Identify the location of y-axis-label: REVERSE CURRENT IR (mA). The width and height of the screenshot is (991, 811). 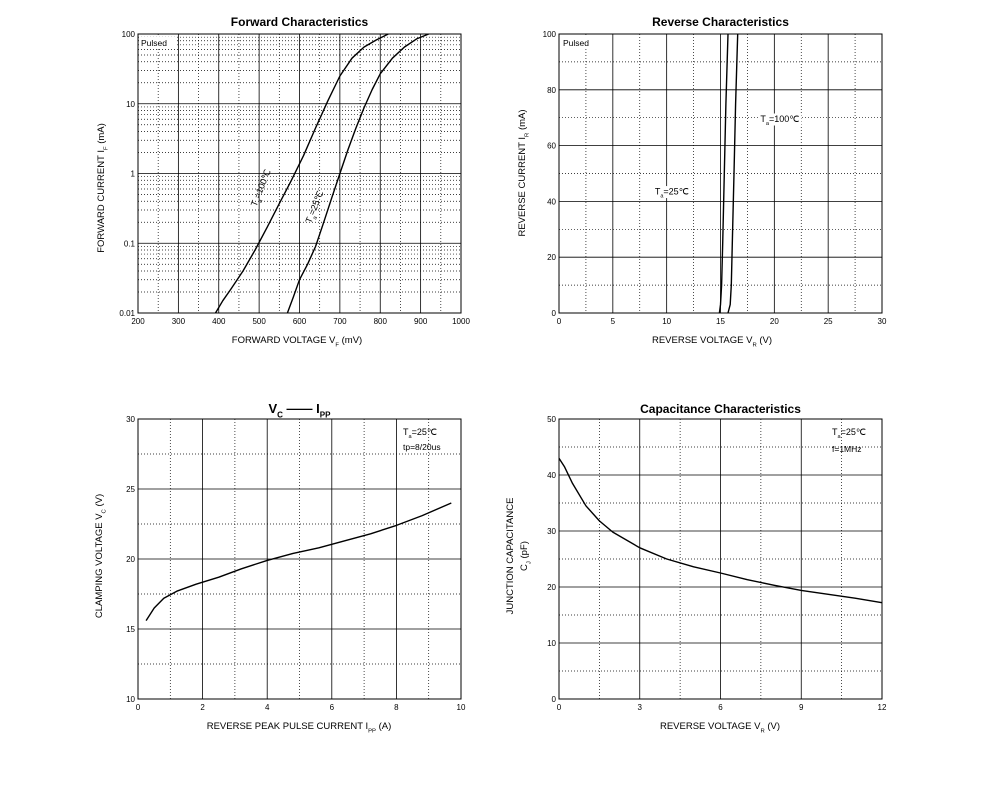
(523, 172).